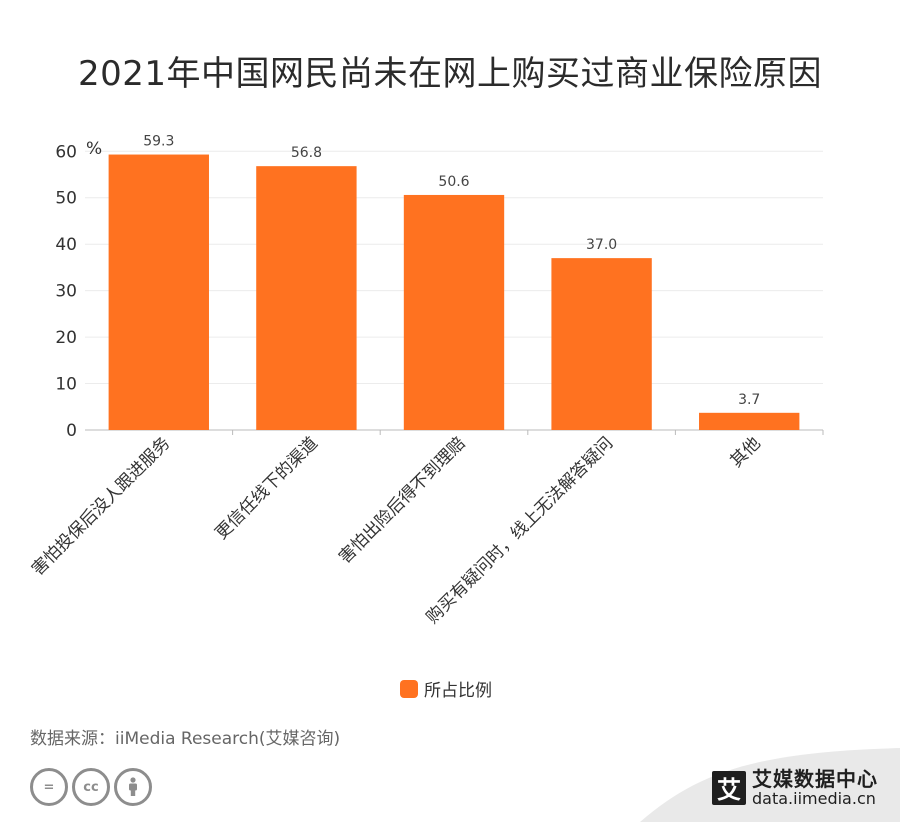  What do you see at coordinates (814, 798) in the screenshot?
I see `brand-url: data.iimedia.cn` at bounding box center [814, 798].